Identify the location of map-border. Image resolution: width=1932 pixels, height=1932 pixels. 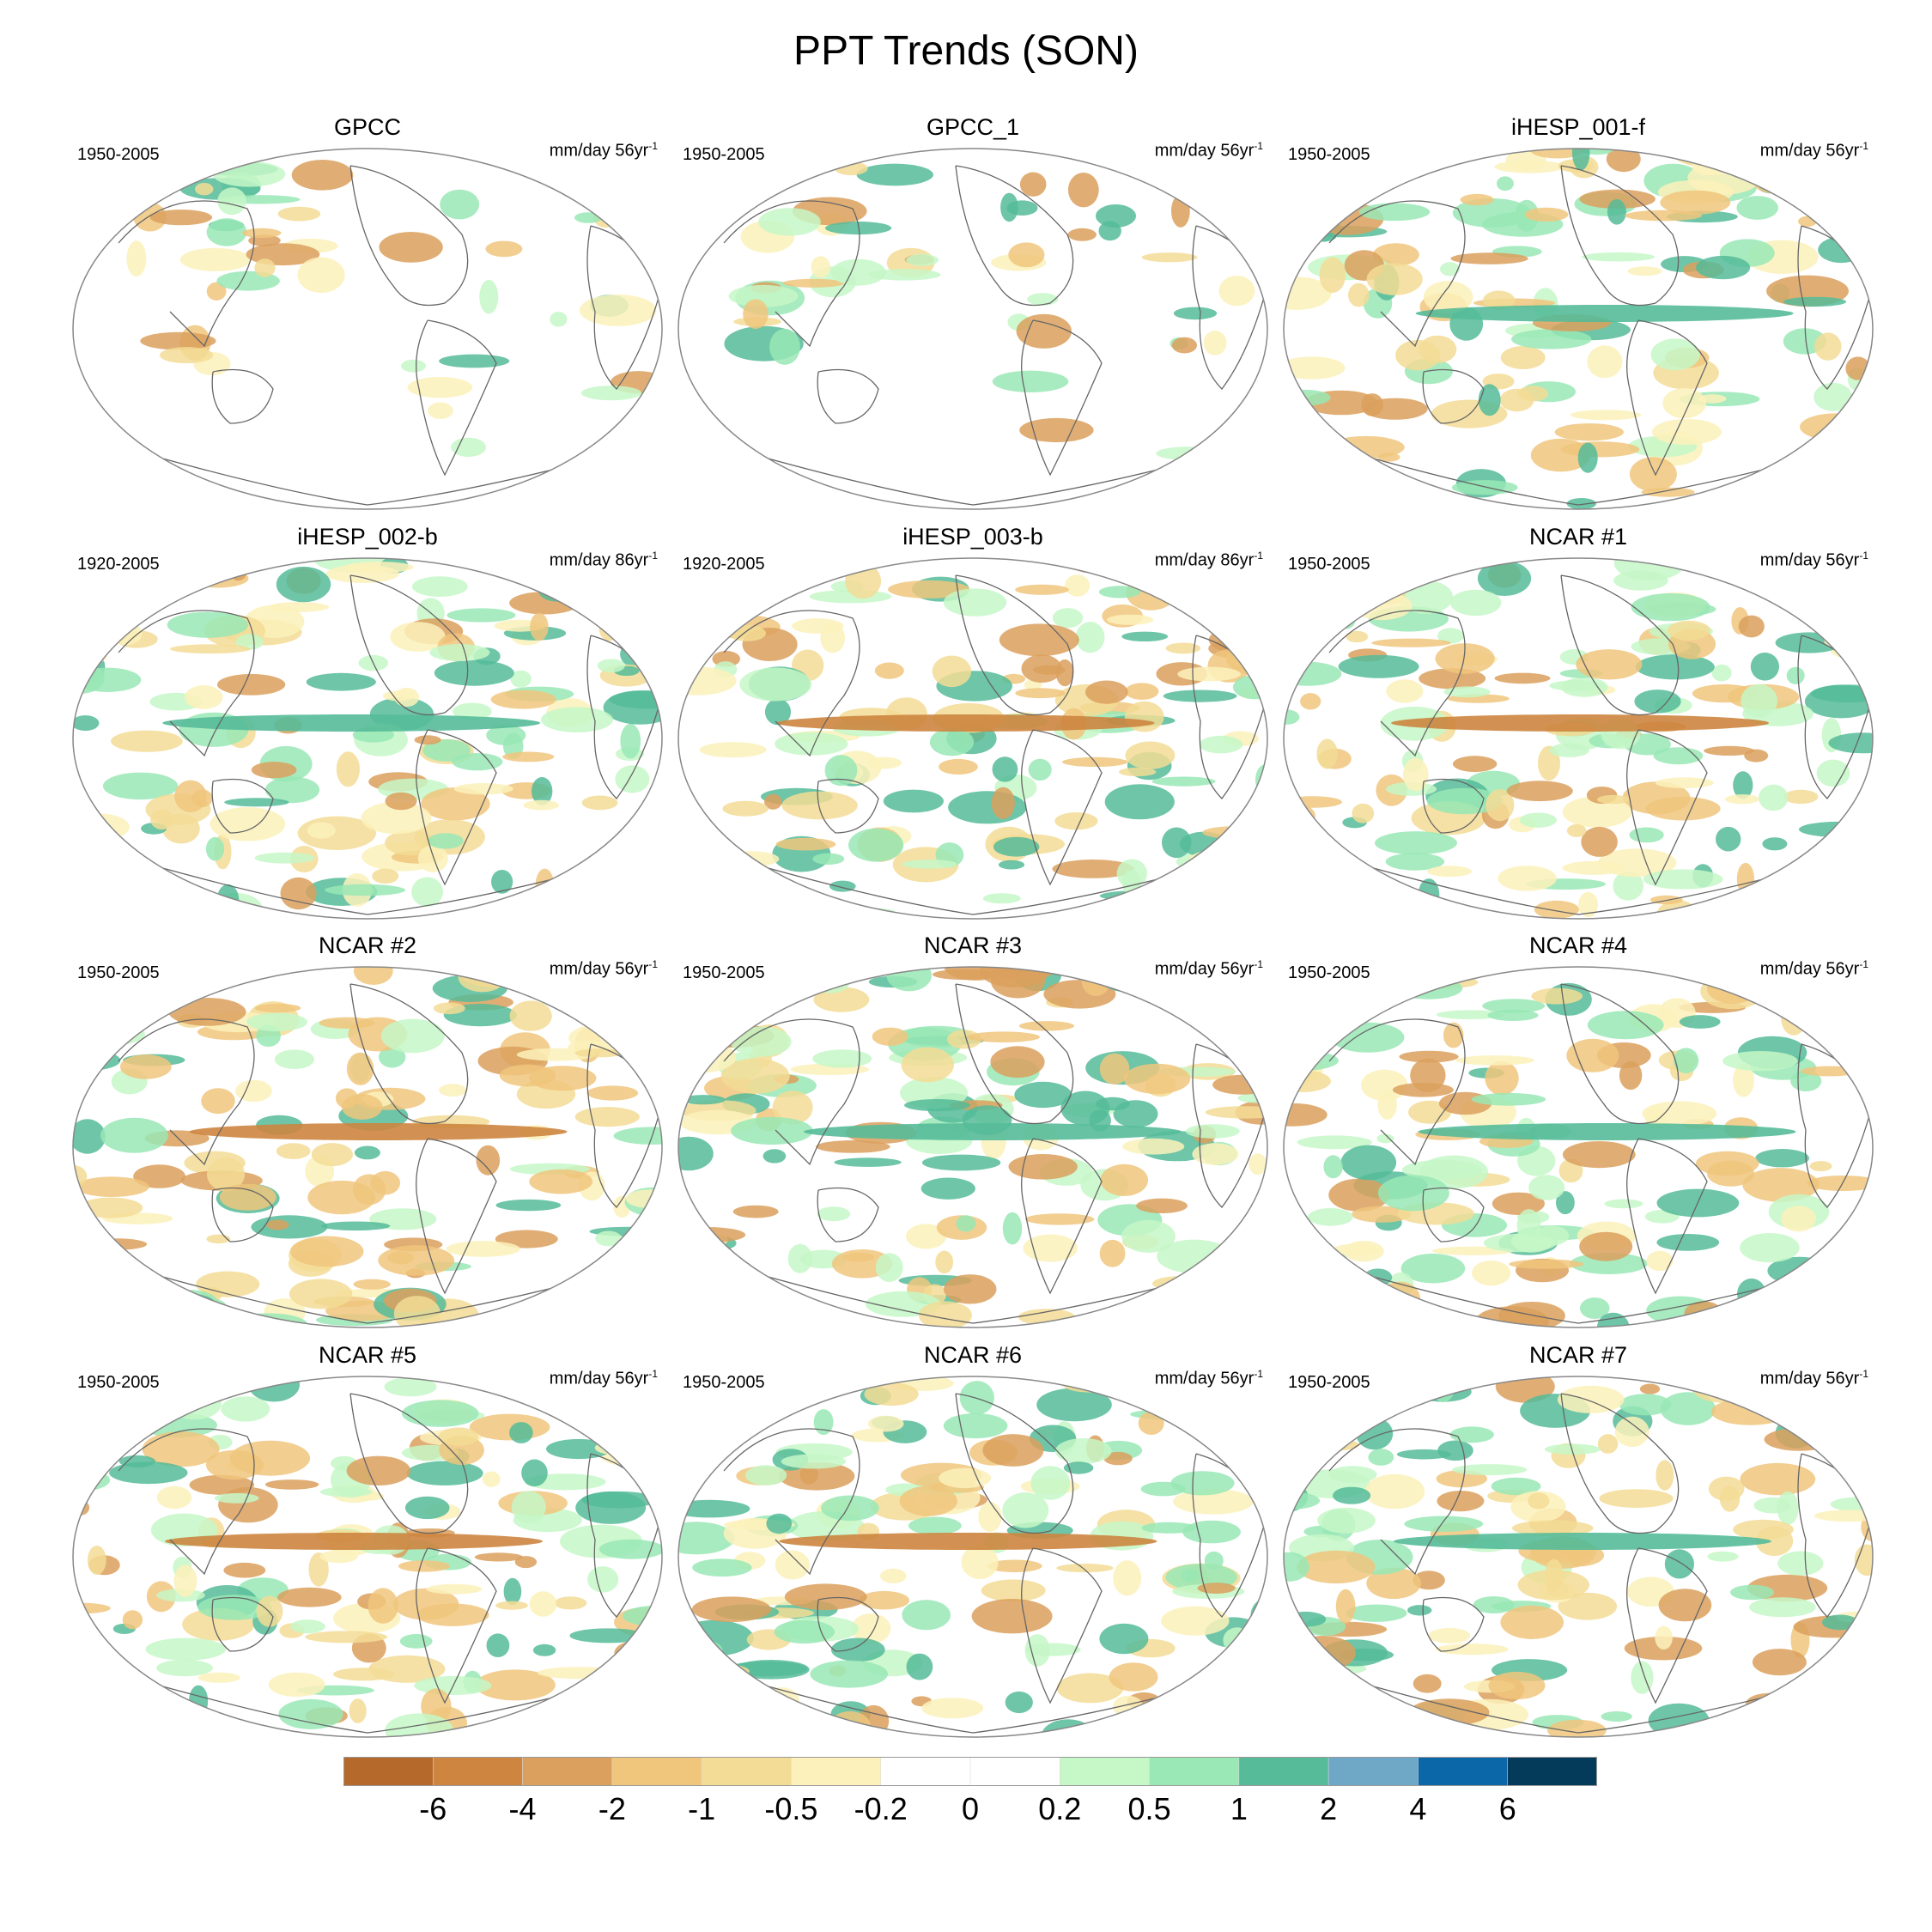
(973, 329).